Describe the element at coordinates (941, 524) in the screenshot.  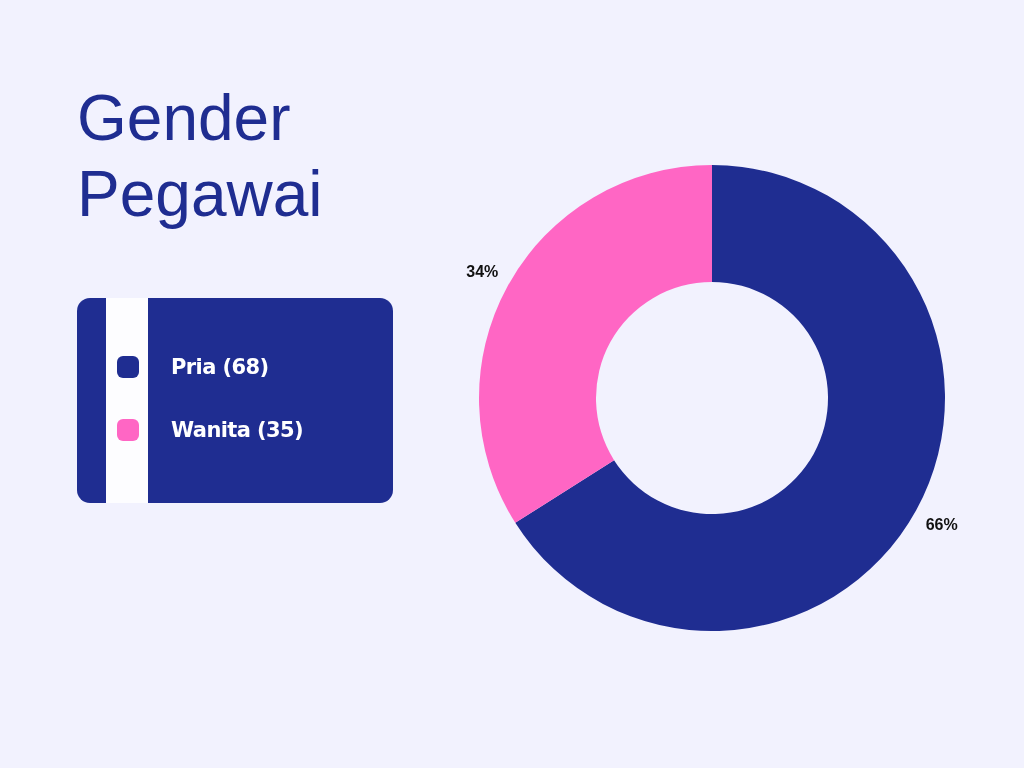
I see `data-label: 66%` at that location.